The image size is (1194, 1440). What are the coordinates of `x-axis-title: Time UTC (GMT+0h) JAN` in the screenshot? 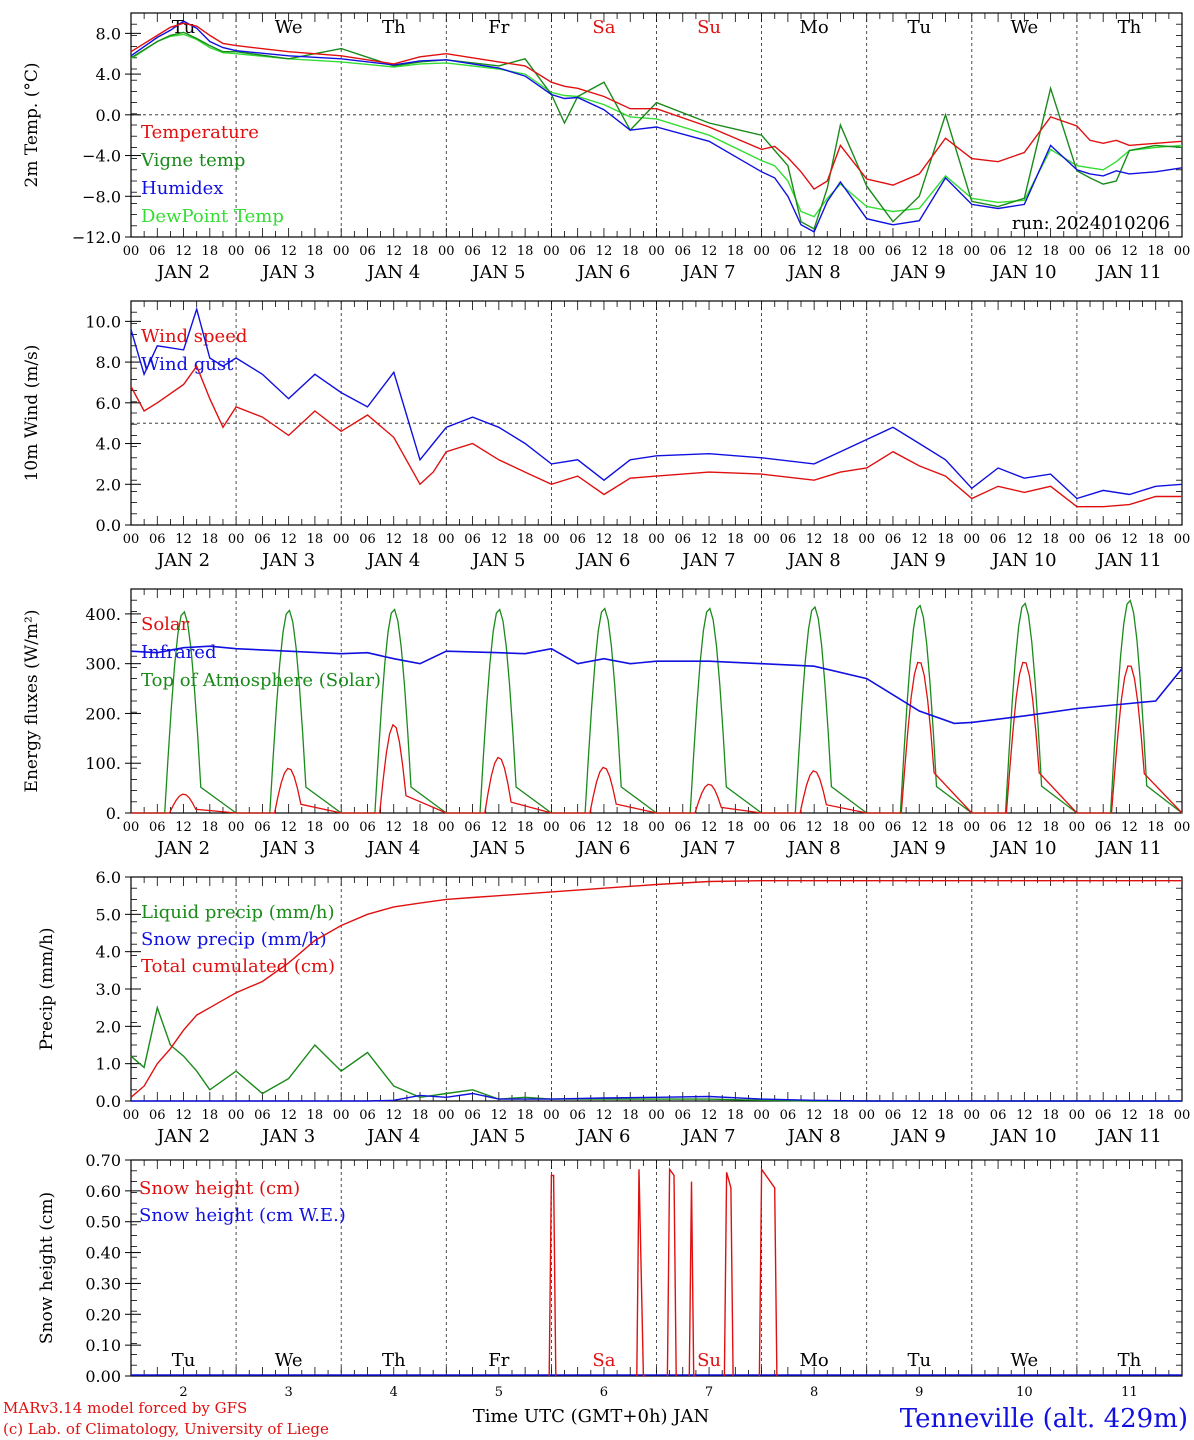 It's located at (591, 1416).